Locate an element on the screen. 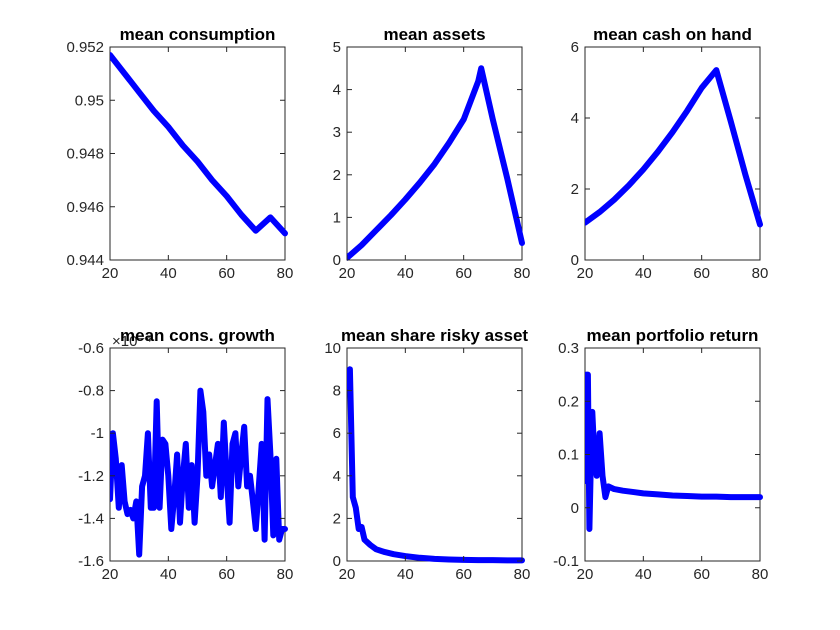  subplot-title: mean portfolio return is located at coordinates (673, 335).